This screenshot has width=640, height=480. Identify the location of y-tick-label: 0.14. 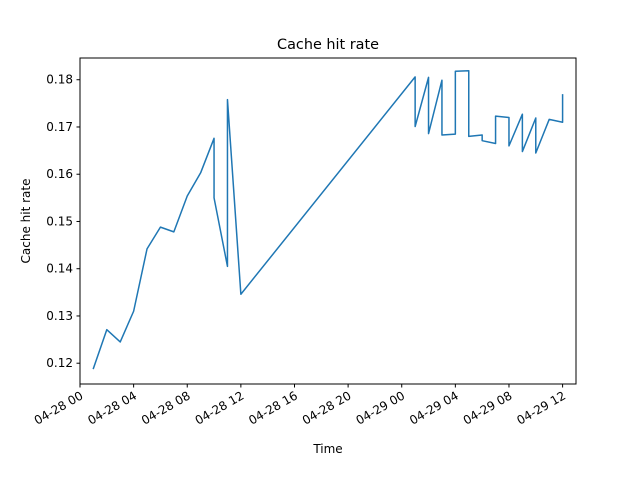
(59, 269).